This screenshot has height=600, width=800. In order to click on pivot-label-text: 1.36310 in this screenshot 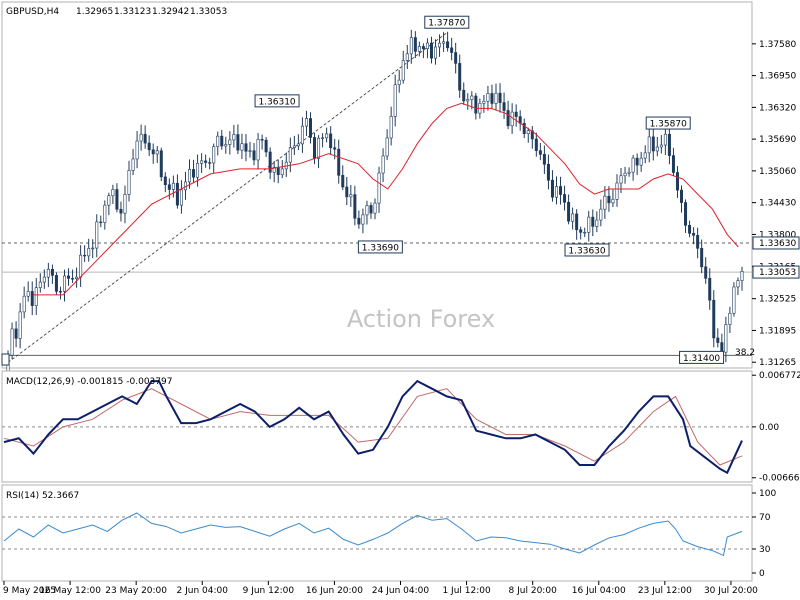, I will do `click(276, 102)`.